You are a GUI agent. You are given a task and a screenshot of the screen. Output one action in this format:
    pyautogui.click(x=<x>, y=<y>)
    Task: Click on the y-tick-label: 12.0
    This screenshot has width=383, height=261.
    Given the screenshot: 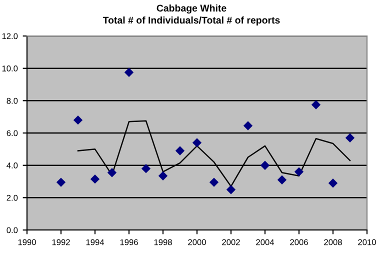 What is the action you would take?
    pyautogui.click(x=10, y=36)
    